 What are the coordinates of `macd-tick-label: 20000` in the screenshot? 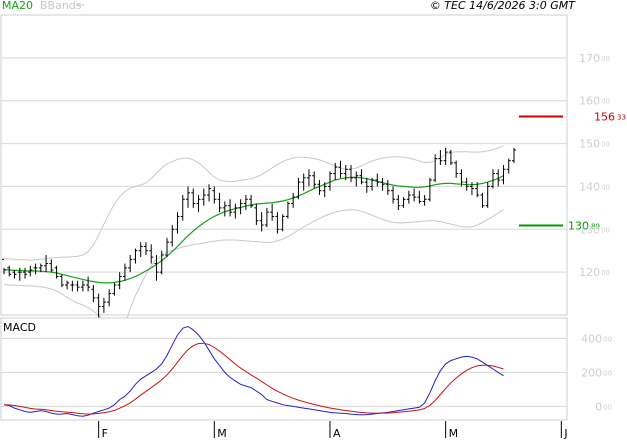 It's located at (596, 372).